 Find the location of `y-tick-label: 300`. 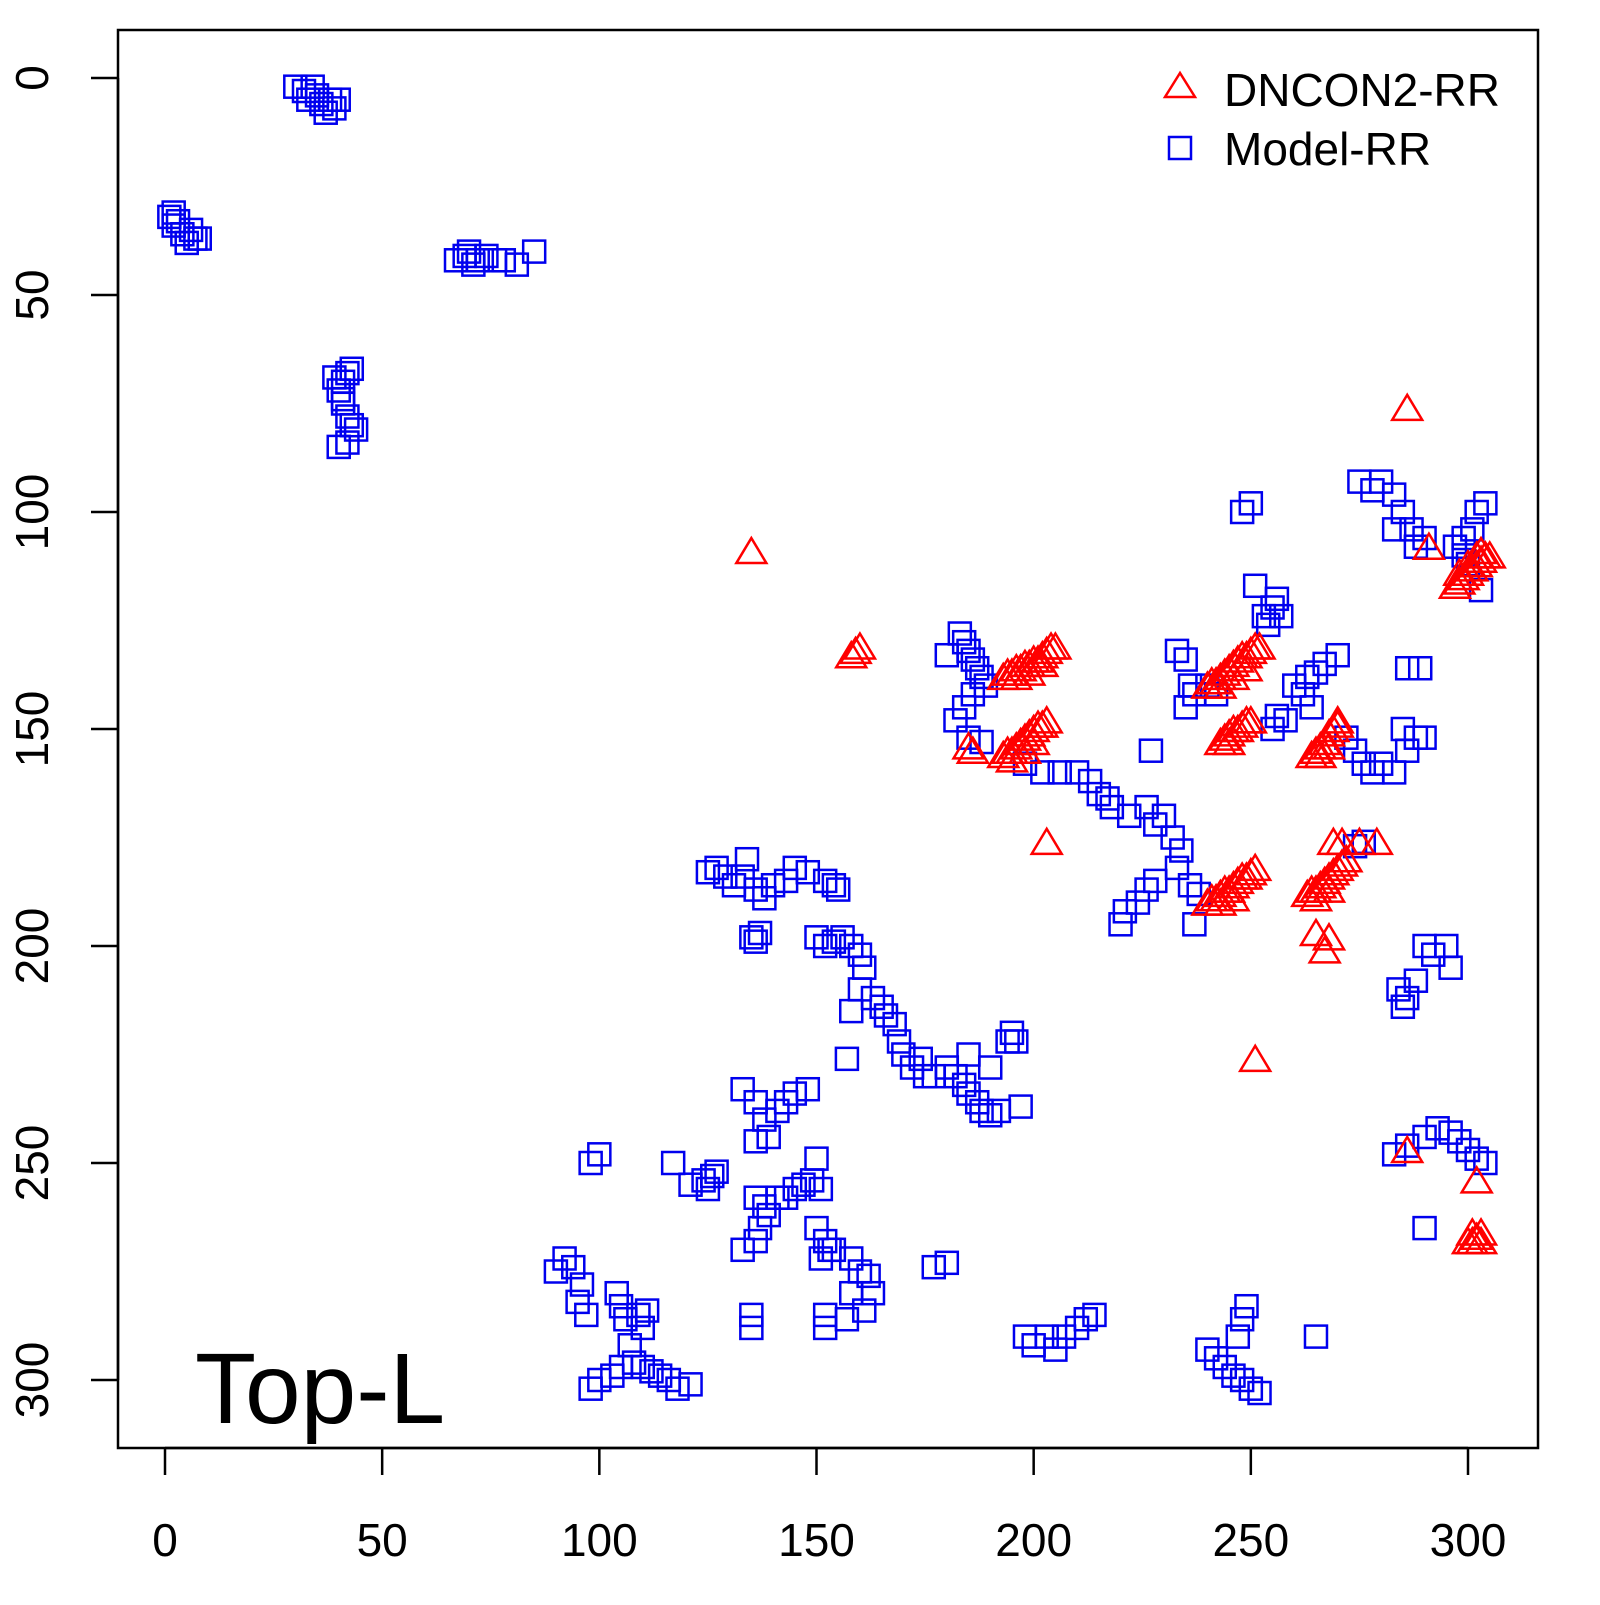

y-tick-label: 300 is located at coordinates (32, 1380).